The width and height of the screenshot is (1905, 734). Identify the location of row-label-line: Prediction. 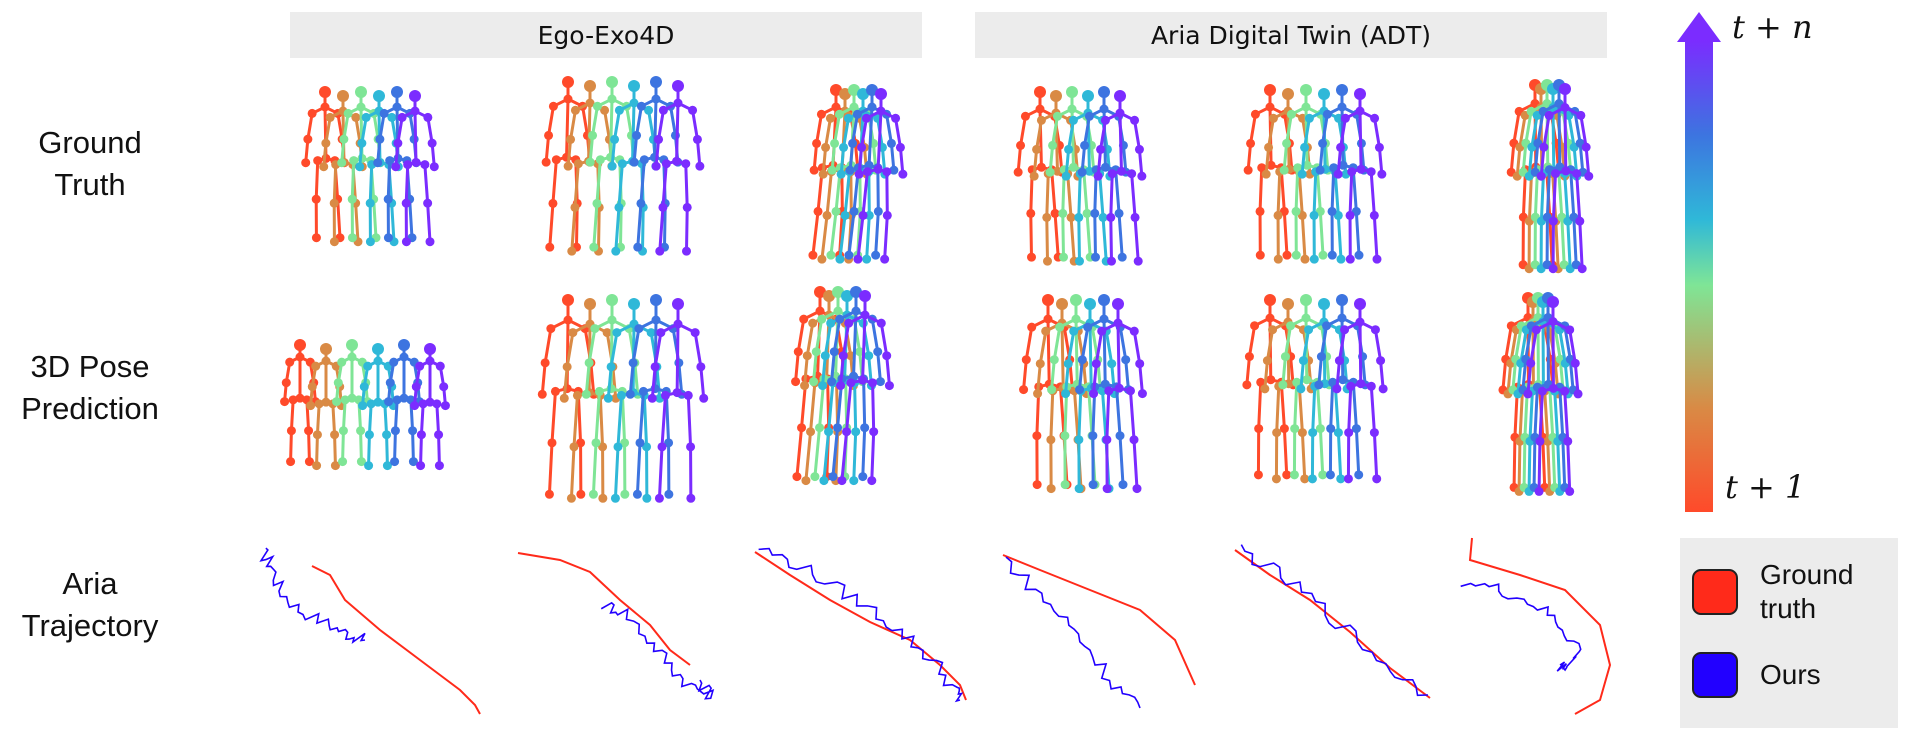
(90, 408).